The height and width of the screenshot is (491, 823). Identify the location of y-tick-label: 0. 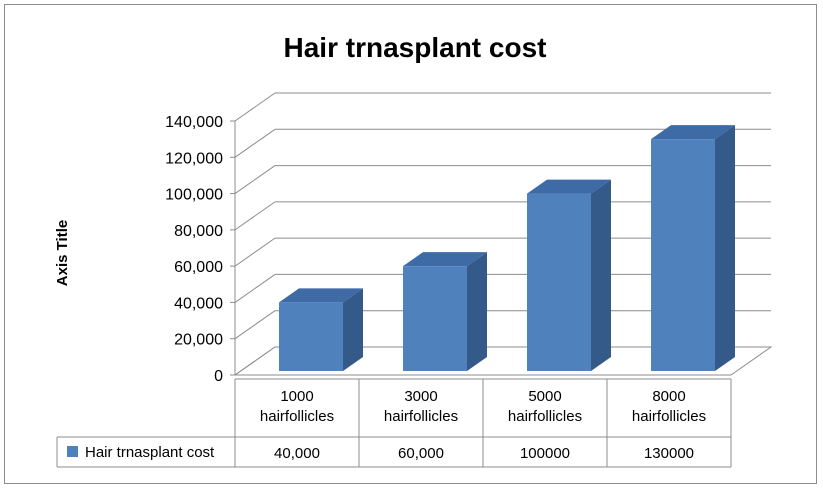
(218, 376).